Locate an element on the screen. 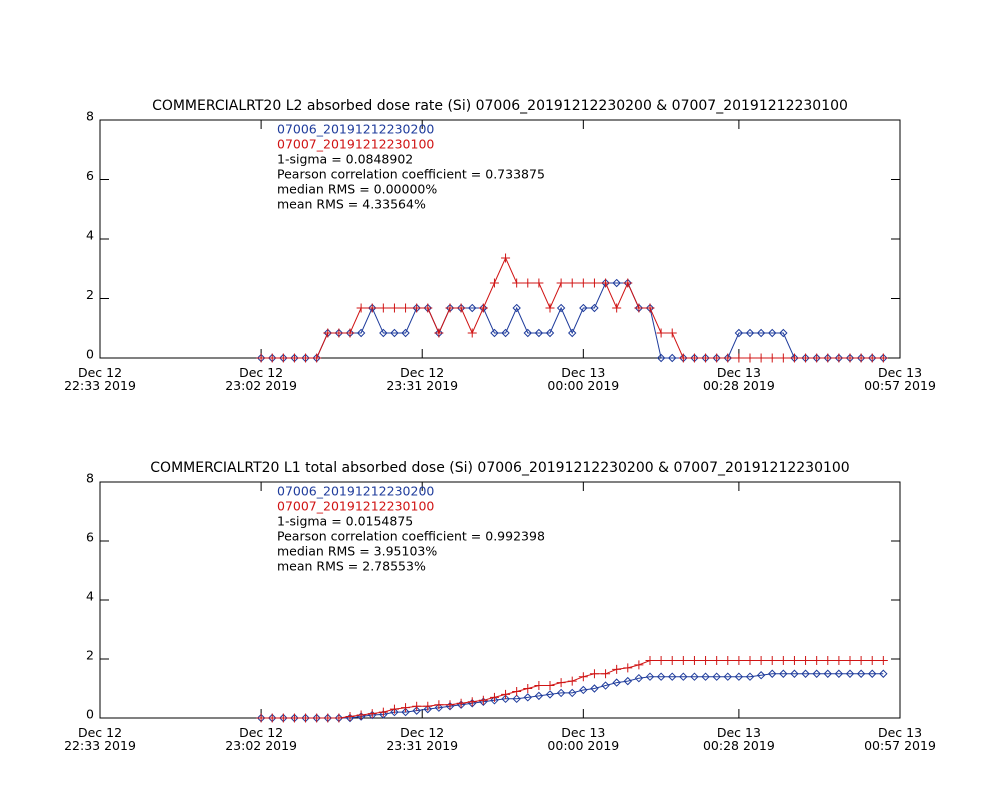 This screenshot has height=800, width=1000. annotation: 1-sigma = 0.0154875 is located at coordinates (345, 521).